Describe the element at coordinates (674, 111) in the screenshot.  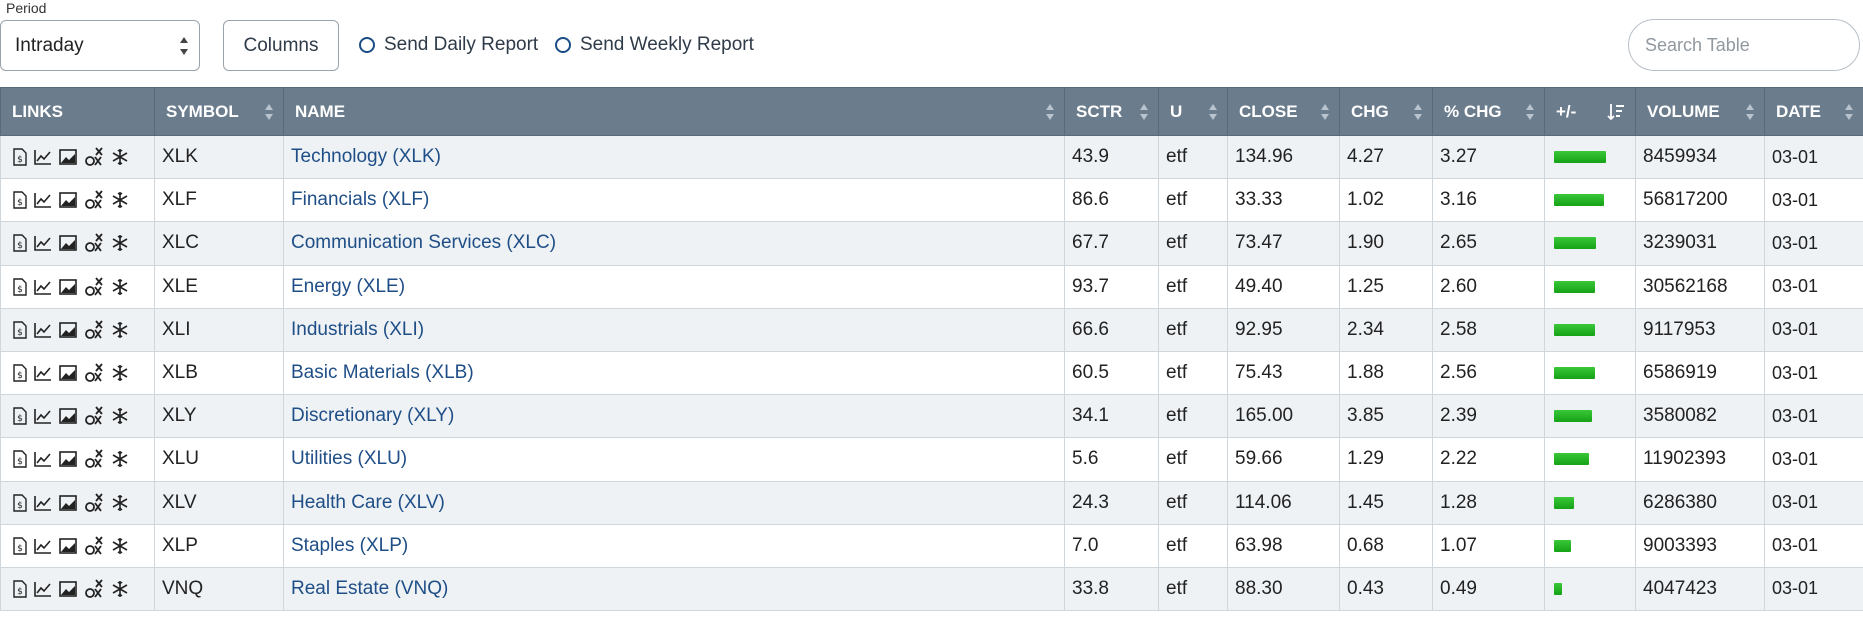
I see `column-header-name: NAME` at that location.